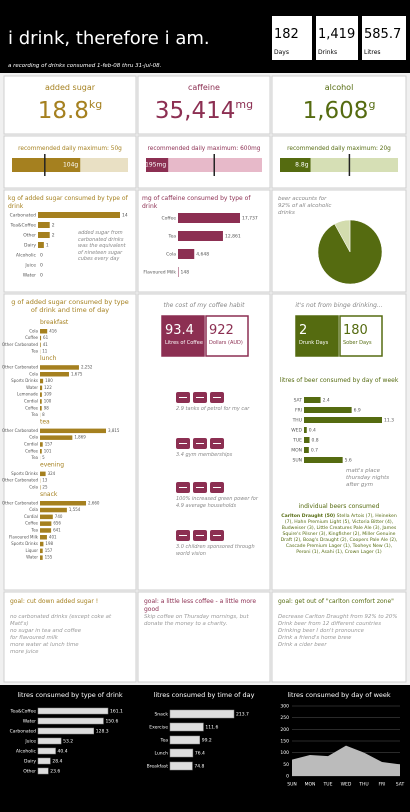 The width and height of the screenshot is (410, 812). Describe the element at coordinates (297, 421) in the screenshot. I see `bar-label: THU` at that location.